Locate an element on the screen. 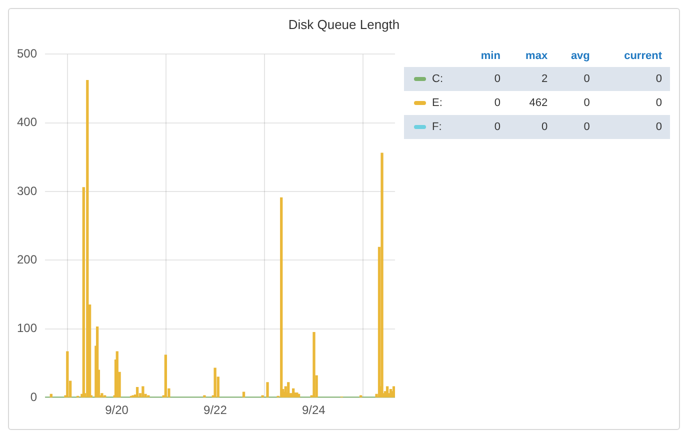  y-tick-label: 200 is located at coordinates (27, 259).